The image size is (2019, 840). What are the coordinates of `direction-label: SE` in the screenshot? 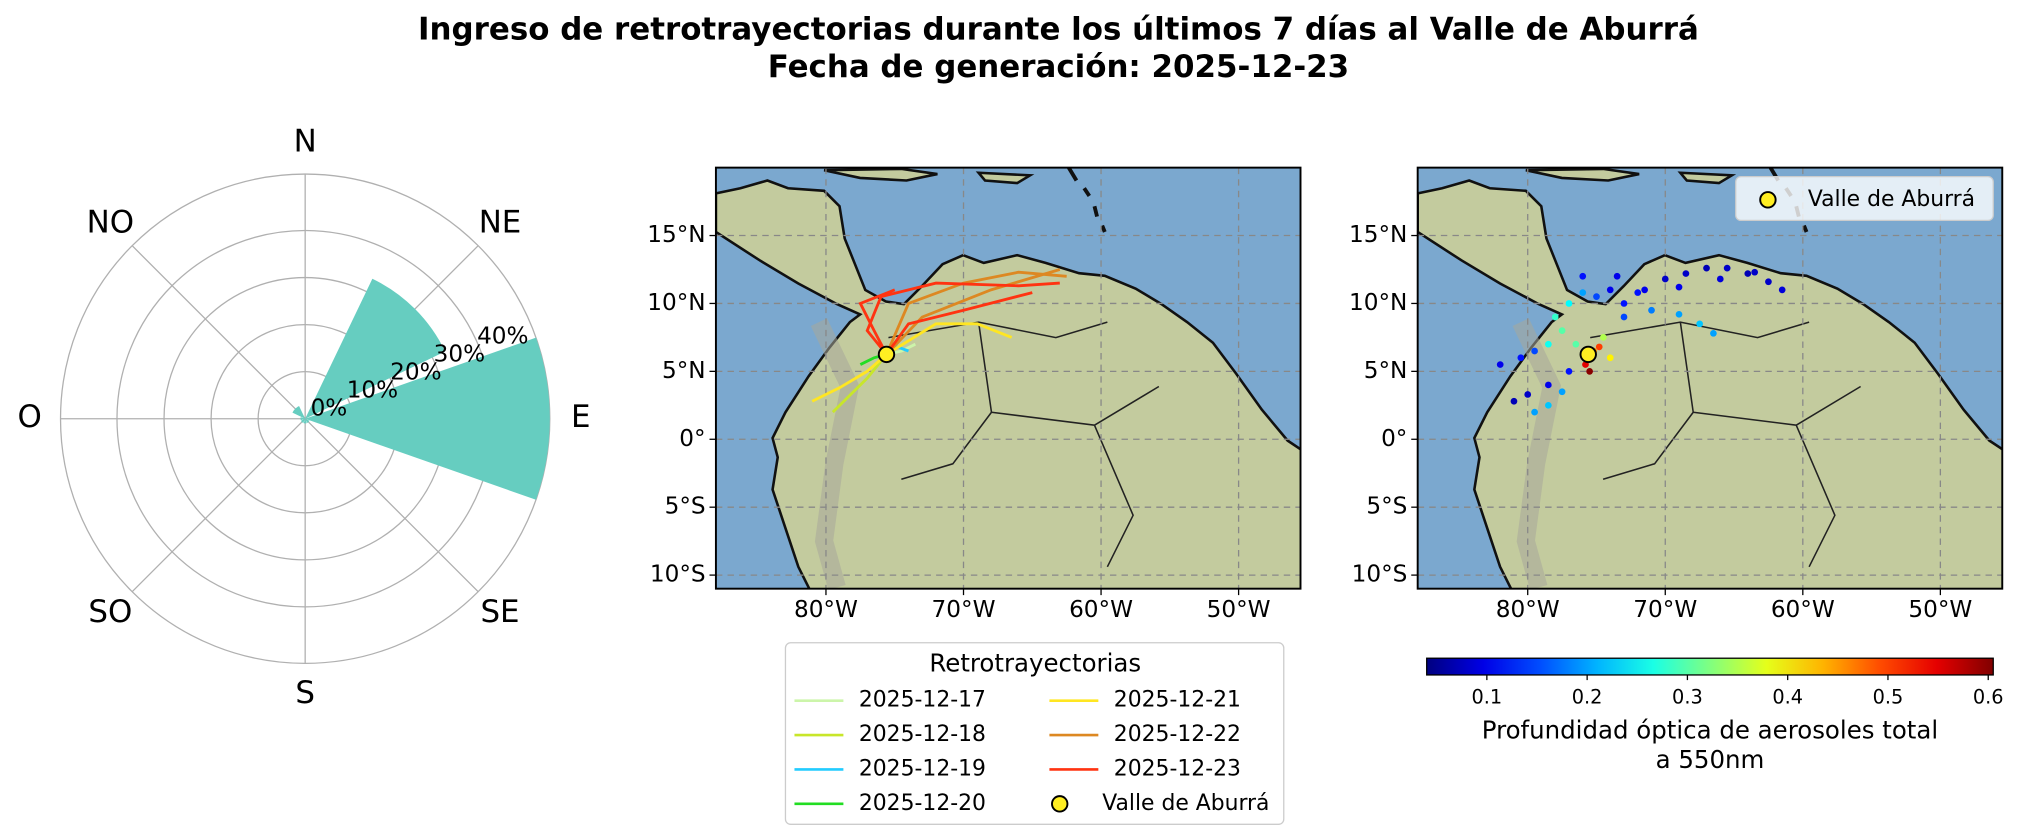 It's located at (499, 612).